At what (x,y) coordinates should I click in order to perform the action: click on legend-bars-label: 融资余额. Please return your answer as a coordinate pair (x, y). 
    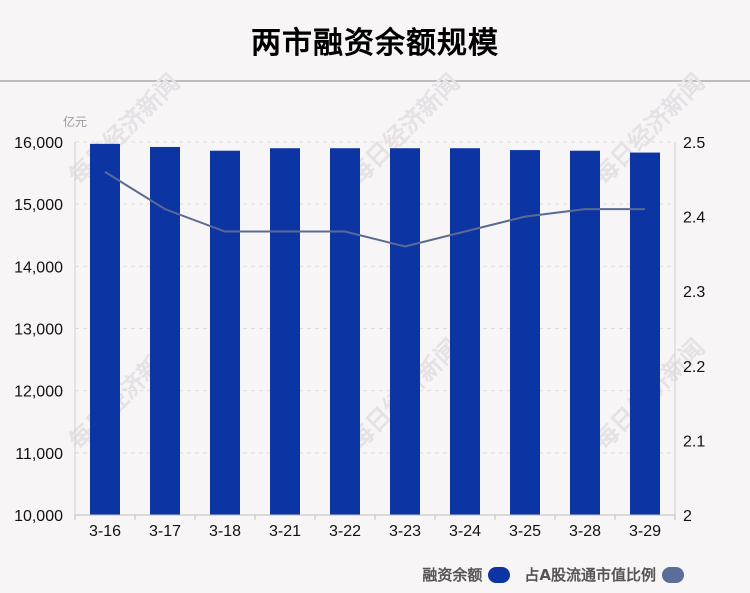
    Looking at the image, I should click on (452, 575).